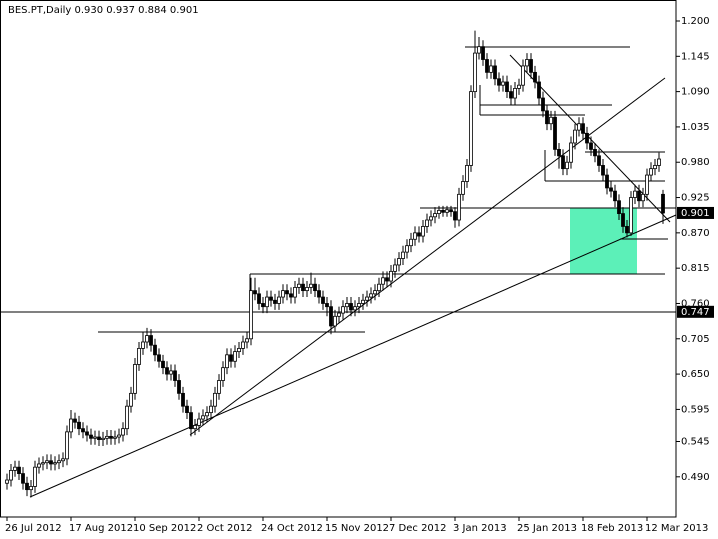 The image size is (718, 539). Describe the element at coordinates (695, 127) in the screenshot. I see `y-tick-label: 1.035` at that location.